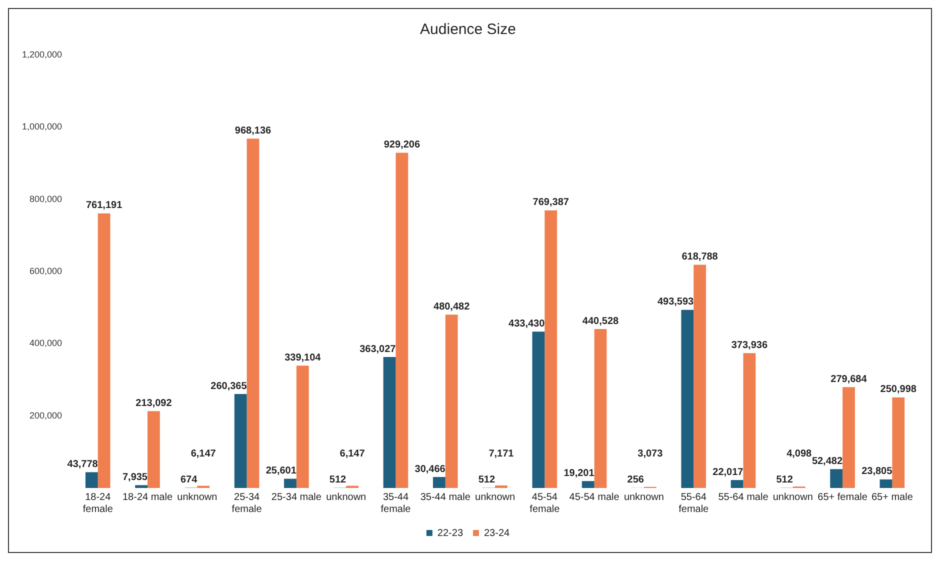 The height and width of the screenshot is (561, 940). I want to click on data-label: 363,027, so click(378, 349).